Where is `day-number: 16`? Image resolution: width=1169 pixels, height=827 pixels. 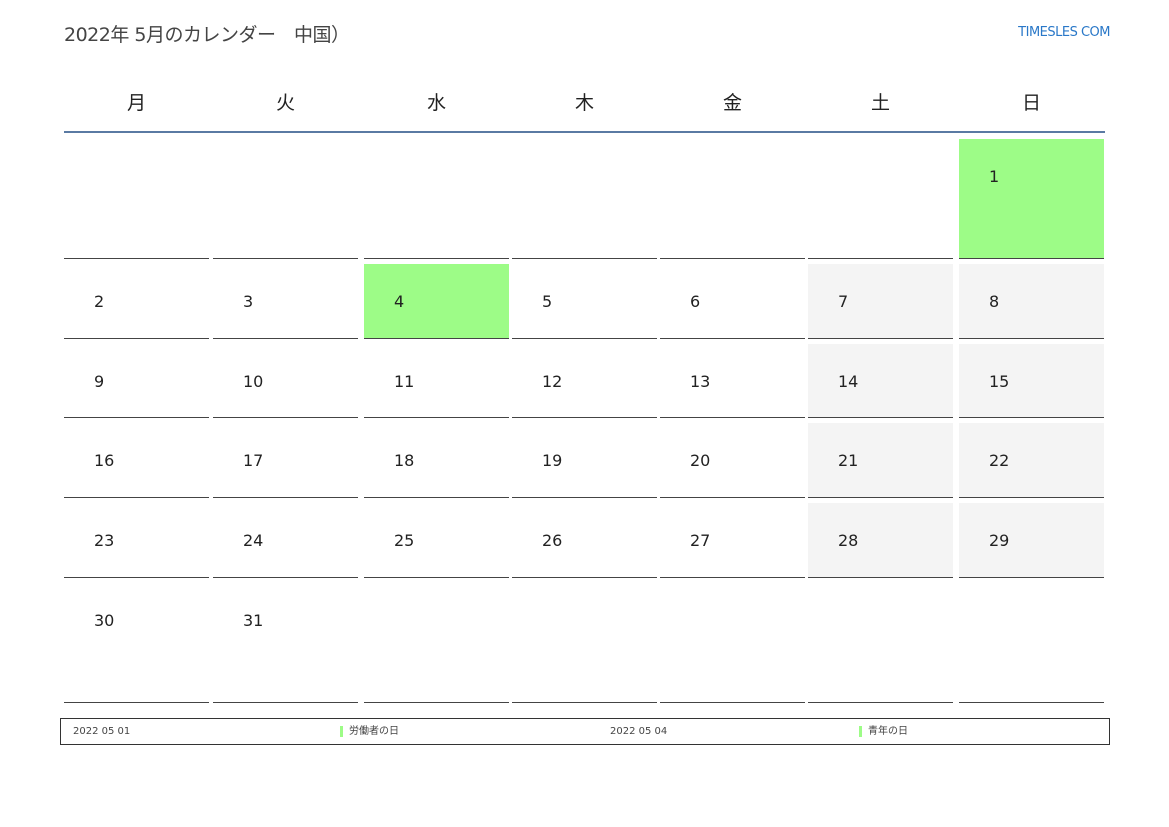
day-number: 16 is located at coordinates (104, 460).